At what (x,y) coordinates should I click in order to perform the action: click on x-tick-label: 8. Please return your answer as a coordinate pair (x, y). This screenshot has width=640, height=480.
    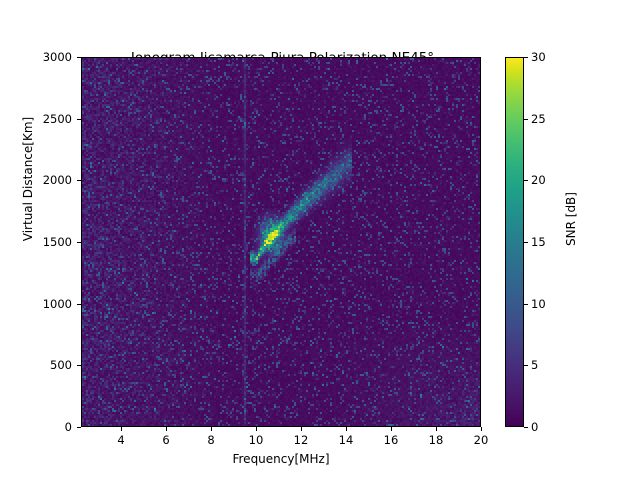
    Looking at the image, I should click on (211, 440).